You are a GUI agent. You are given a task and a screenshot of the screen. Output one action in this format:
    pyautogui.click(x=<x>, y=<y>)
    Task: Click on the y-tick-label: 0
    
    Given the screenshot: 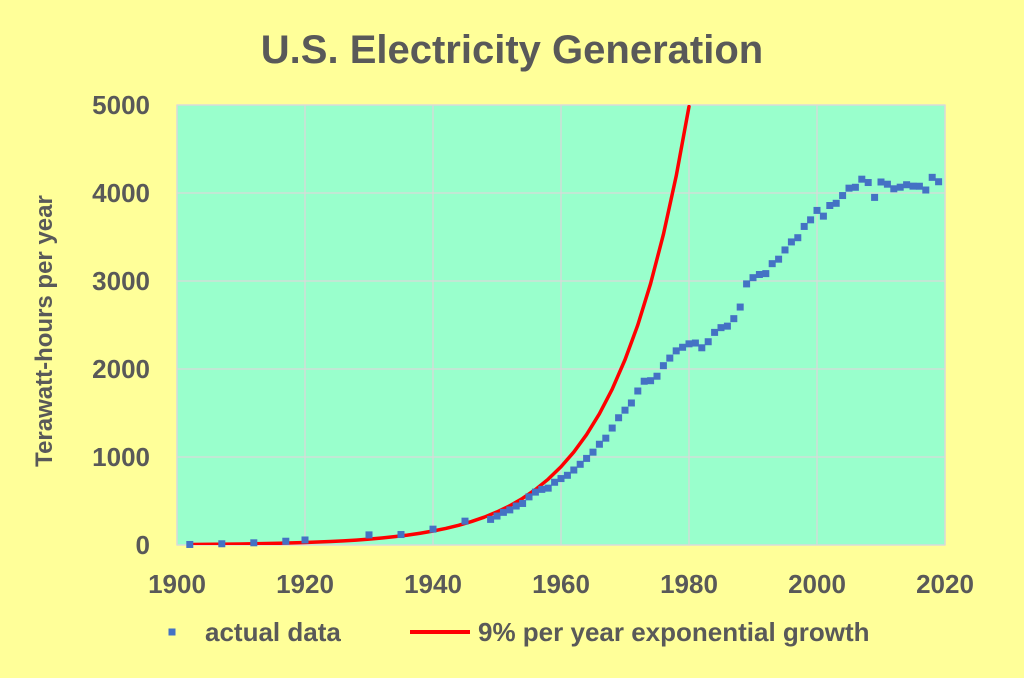 What is the action you would take?
    pyautogui.click(x=143, y=545)
    